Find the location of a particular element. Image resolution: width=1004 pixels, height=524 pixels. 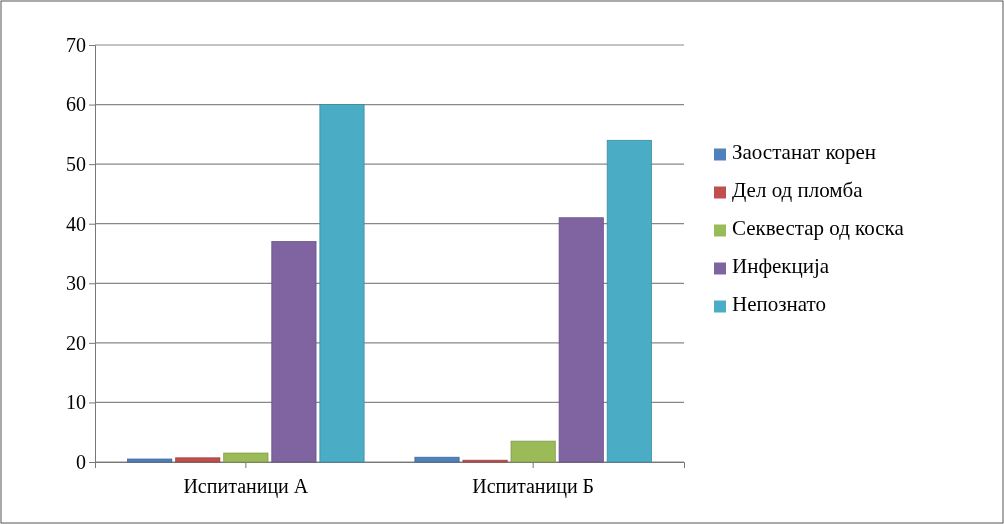

x-tick-label: Испитаници А is located at coordinates (246, 486).